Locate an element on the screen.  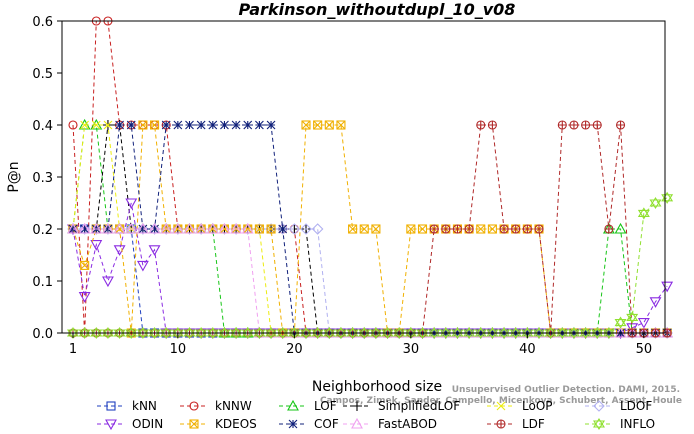
legend-item-kdeos: KDEOS is located at coordinates (218, 424).